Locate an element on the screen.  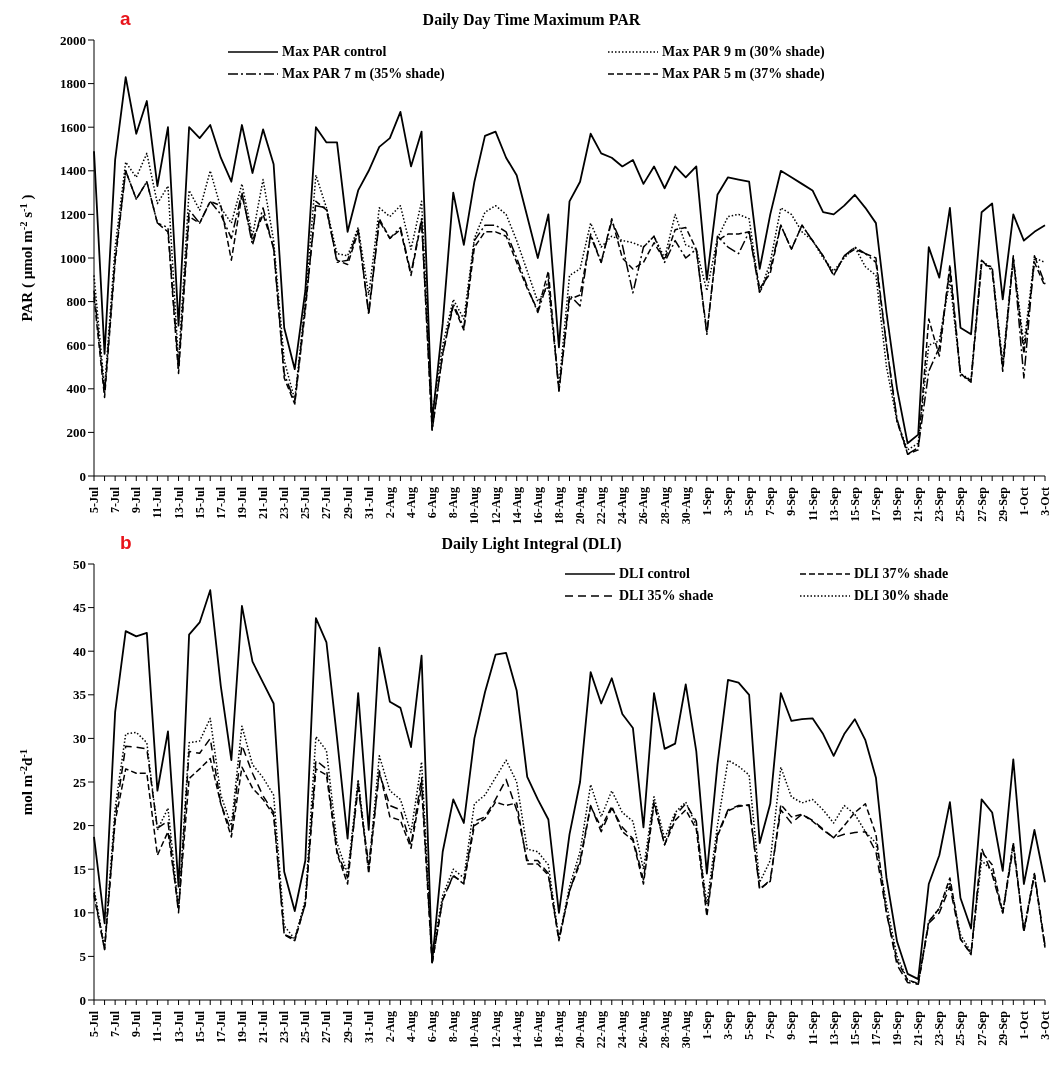
y-tick-label: 800 is located at coordinates (76, 302).